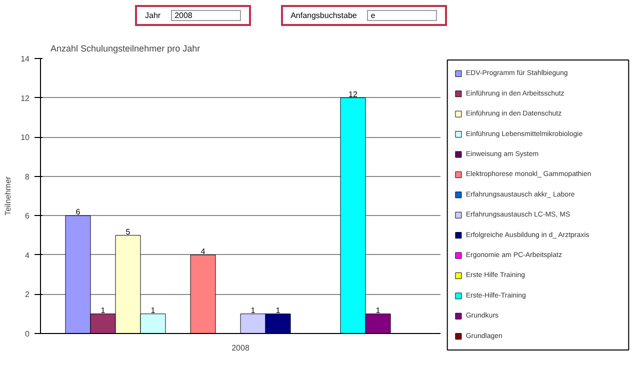 This screenshot has width=644, height=392. Describe the element at coordinates (128, 231) in the screenshot. I see `data-label: 5` at that location.